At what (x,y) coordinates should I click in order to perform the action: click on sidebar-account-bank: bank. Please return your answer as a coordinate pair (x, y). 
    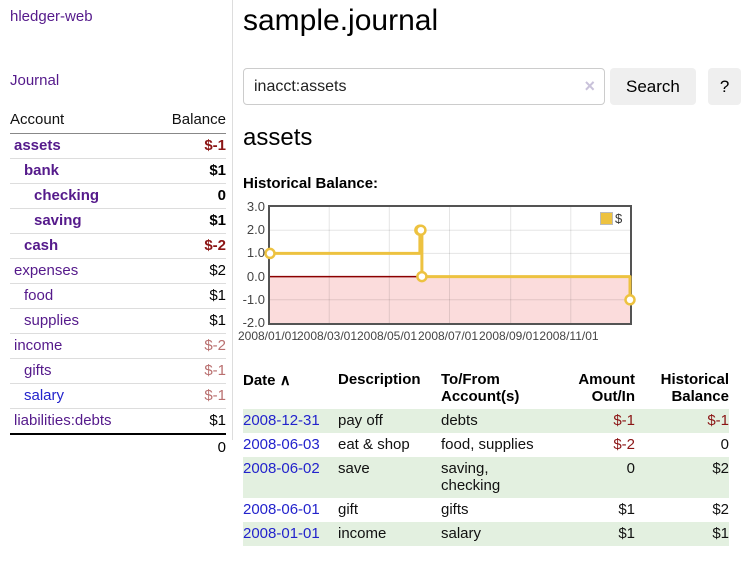
    Looking at the image, I should click on (42, 170).